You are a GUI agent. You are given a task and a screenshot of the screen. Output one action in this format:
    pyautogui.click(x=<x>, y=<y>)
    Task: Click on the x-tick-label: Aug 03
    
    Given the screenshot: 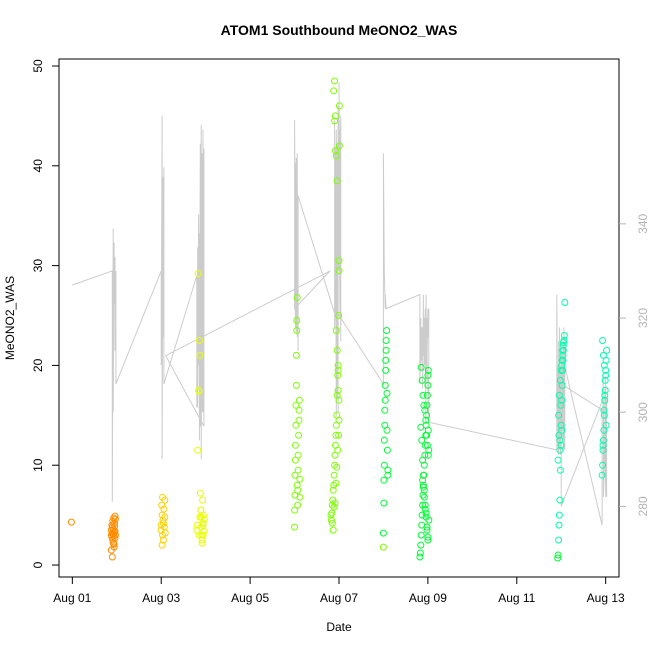 What is the action you would take?
    pyautogui.click(x=161, y=598)
    